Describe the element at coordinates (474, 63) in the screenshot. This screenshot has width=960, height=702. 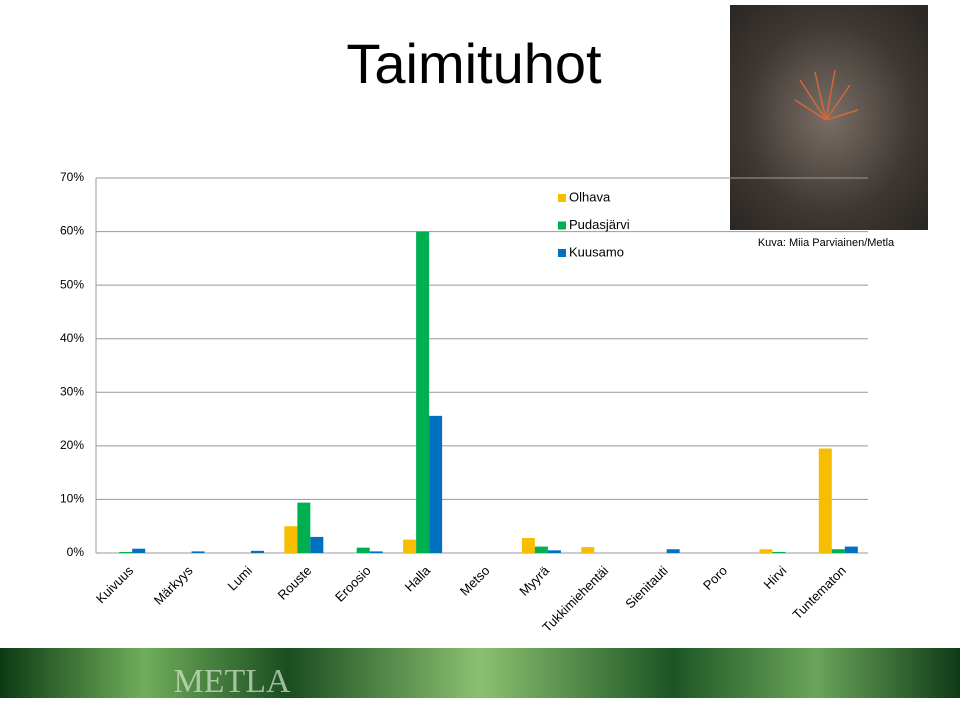
I see `slide-title: Taimituhot` at that location.